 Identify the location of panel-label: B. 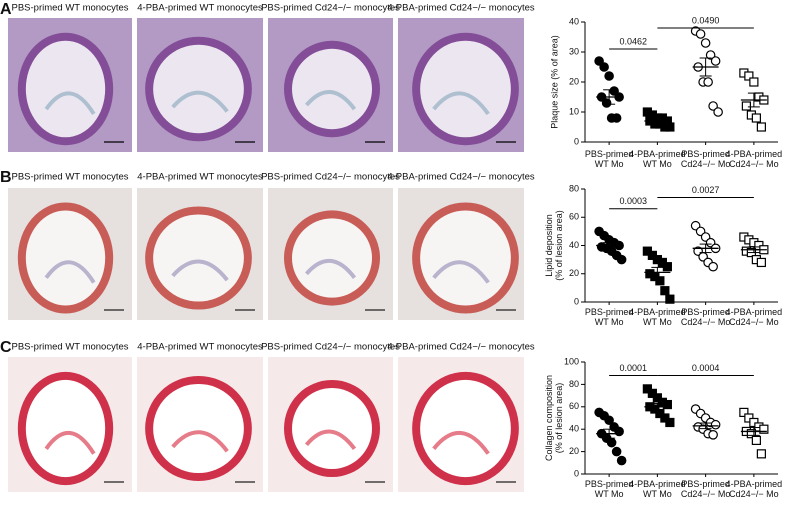
(6, 177).